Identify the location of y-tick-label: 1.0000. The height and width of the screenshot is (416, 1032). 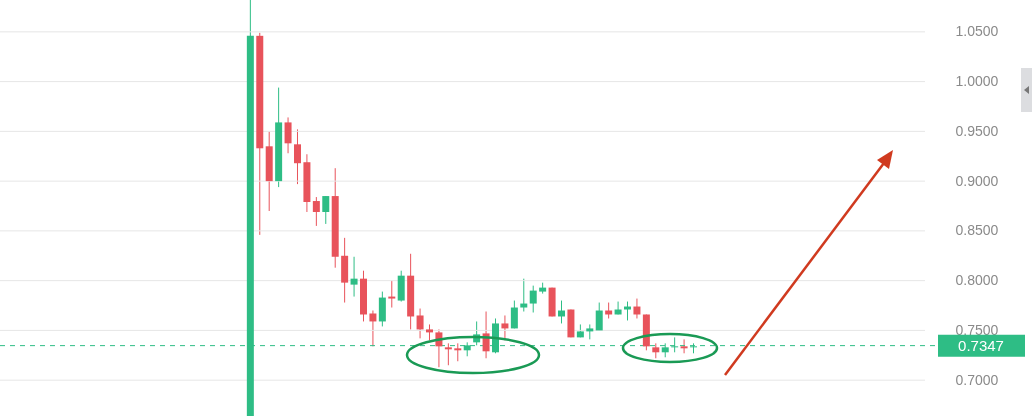
(977, 81).